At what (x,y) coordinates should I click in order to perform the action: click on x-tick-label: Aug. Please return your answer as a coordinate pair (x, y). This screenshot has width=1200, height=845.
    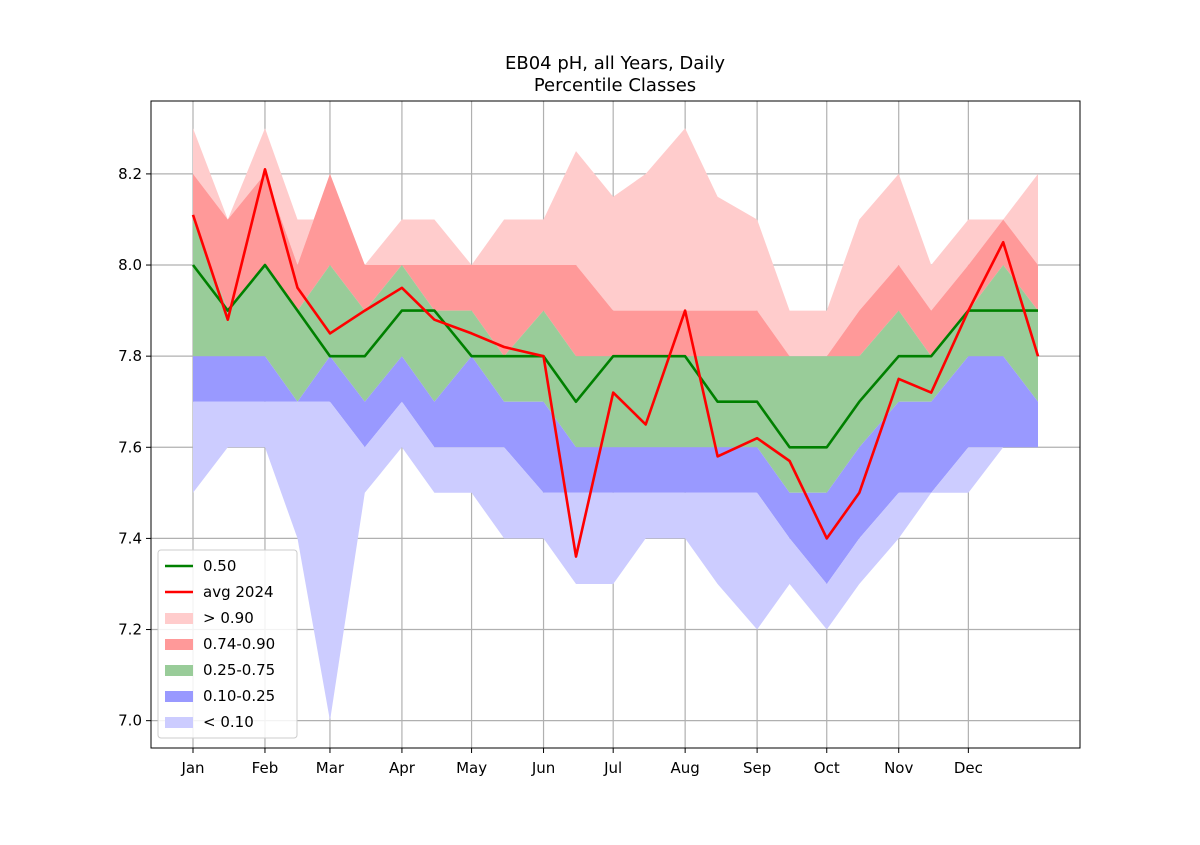
    Looking at the image, I should click on (684, 768).